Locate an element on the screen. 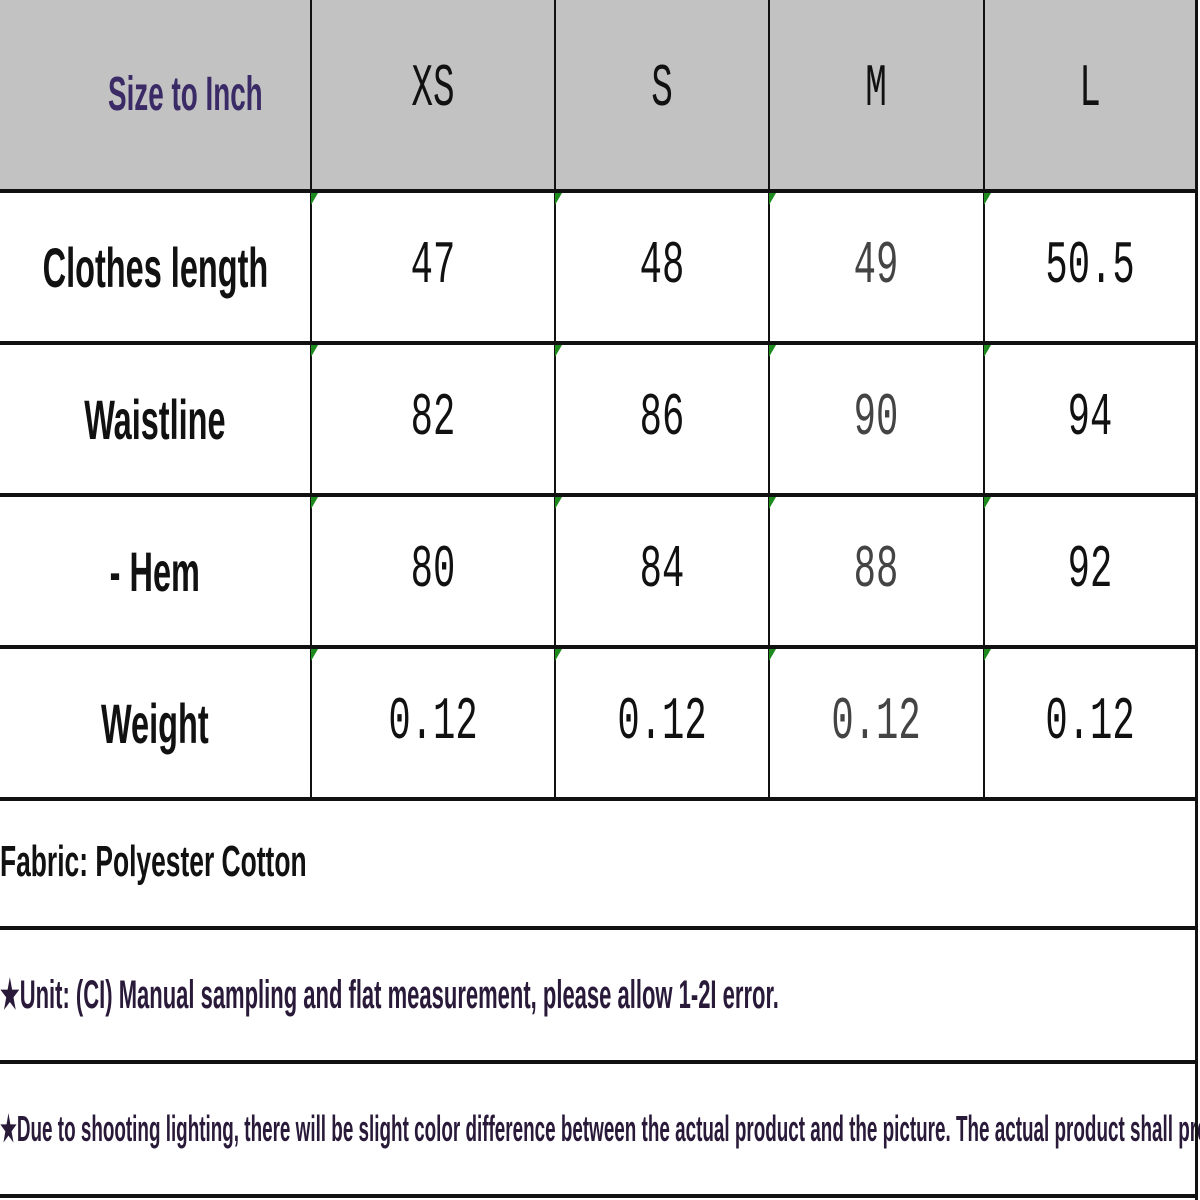 The image size is (1200, 1200). value-cell: 49 is located at coordinates (877, 267).